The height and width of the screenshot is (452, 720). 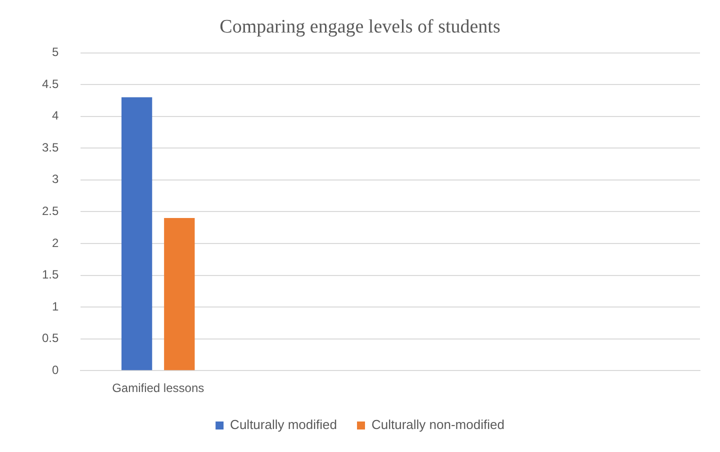 I want to click on x-tick-label: Gamified lessons, so click(x=158, y=388).